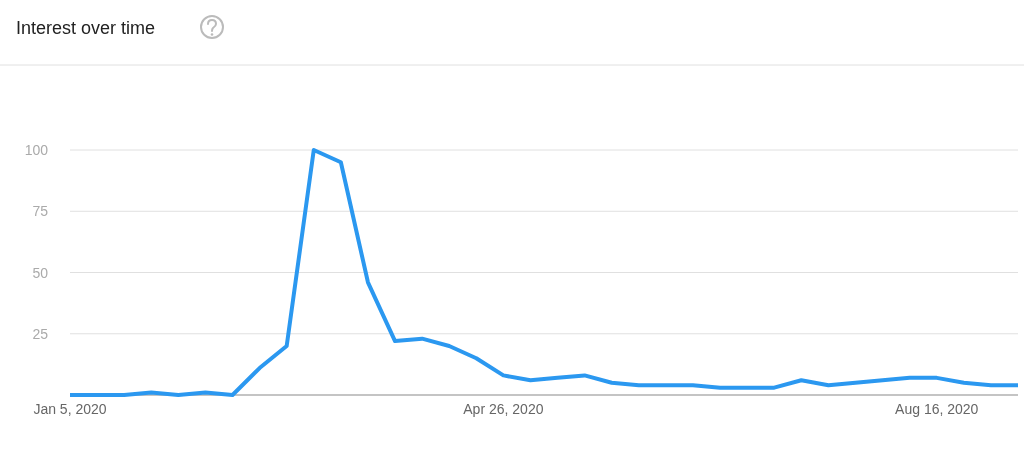 This screenshot has width=1024, height=467. What do you see at coordinates (70, 409) in the screenshot?
I see `x-tick-label: Jan 5, 2020` at bounding box center [70, 409].